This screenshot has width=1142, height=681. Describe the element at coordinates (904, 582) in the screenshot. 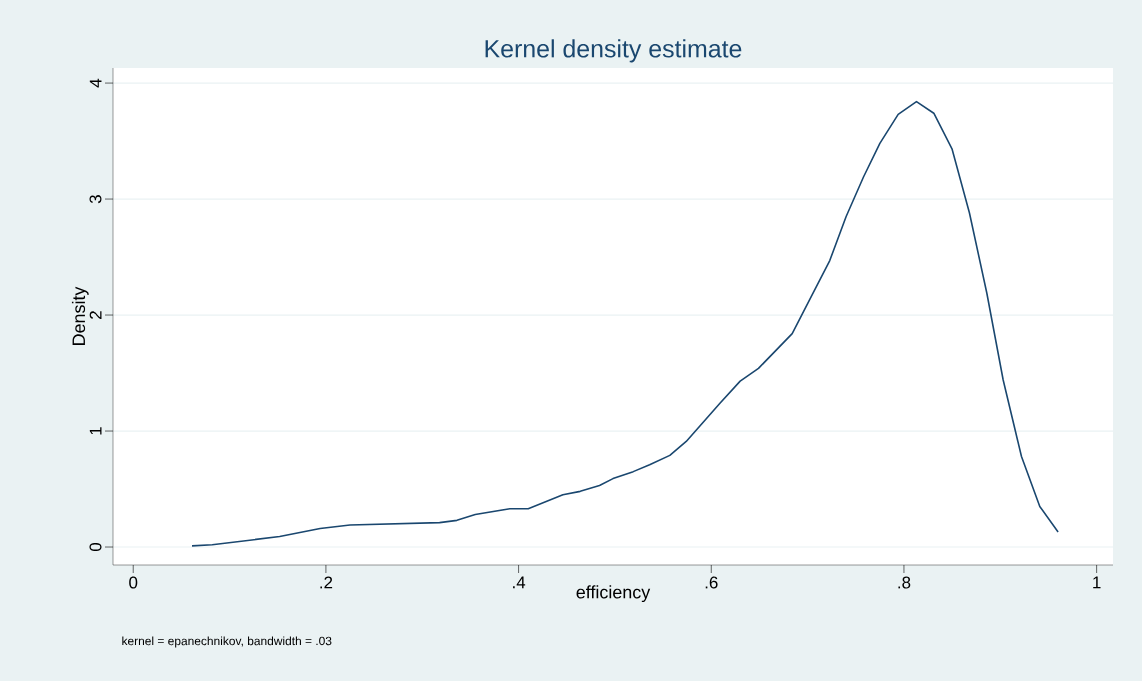

I see `x-tick-label: .8` at that location.